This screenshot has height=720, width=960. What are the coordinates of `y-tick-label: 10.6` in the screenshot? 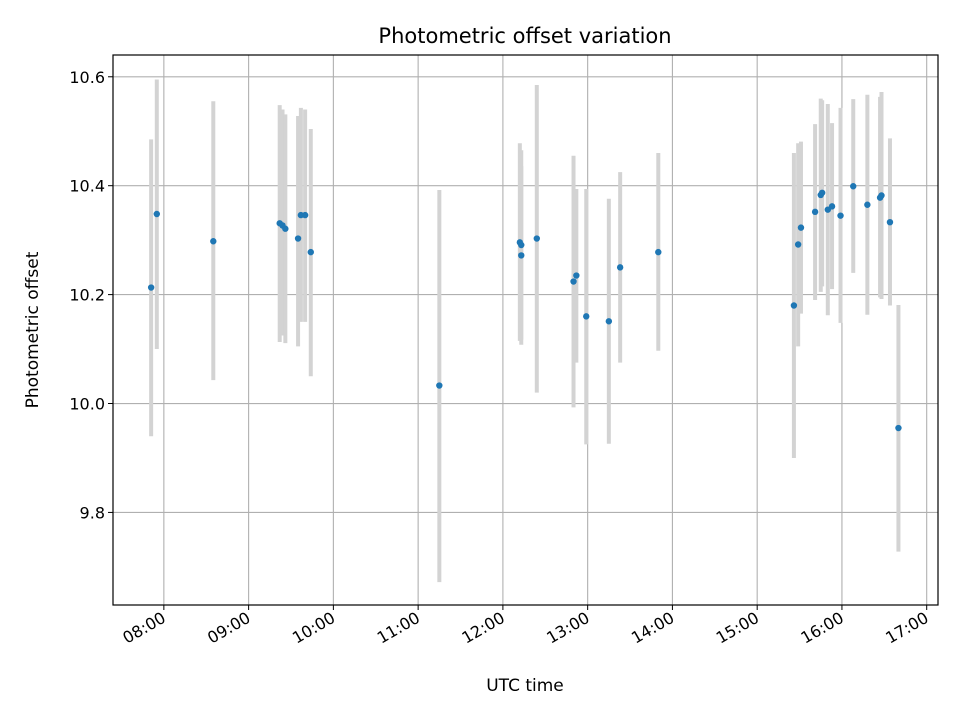 It's located at (87, 77).